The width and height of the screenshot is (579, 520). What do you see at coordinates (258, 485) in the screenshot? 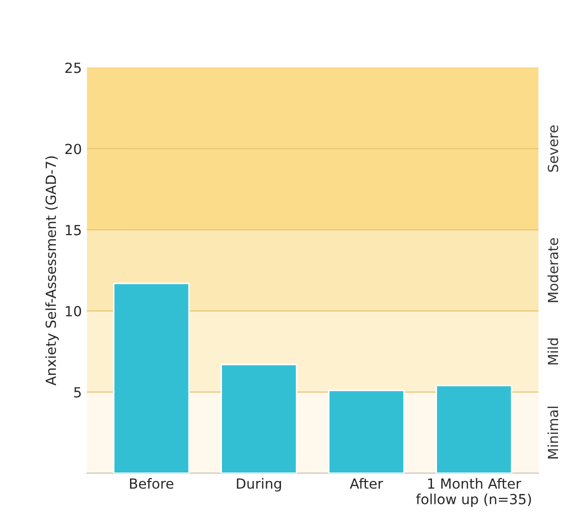
I see `x-tick-label: During` at bounding box center [258, 485].